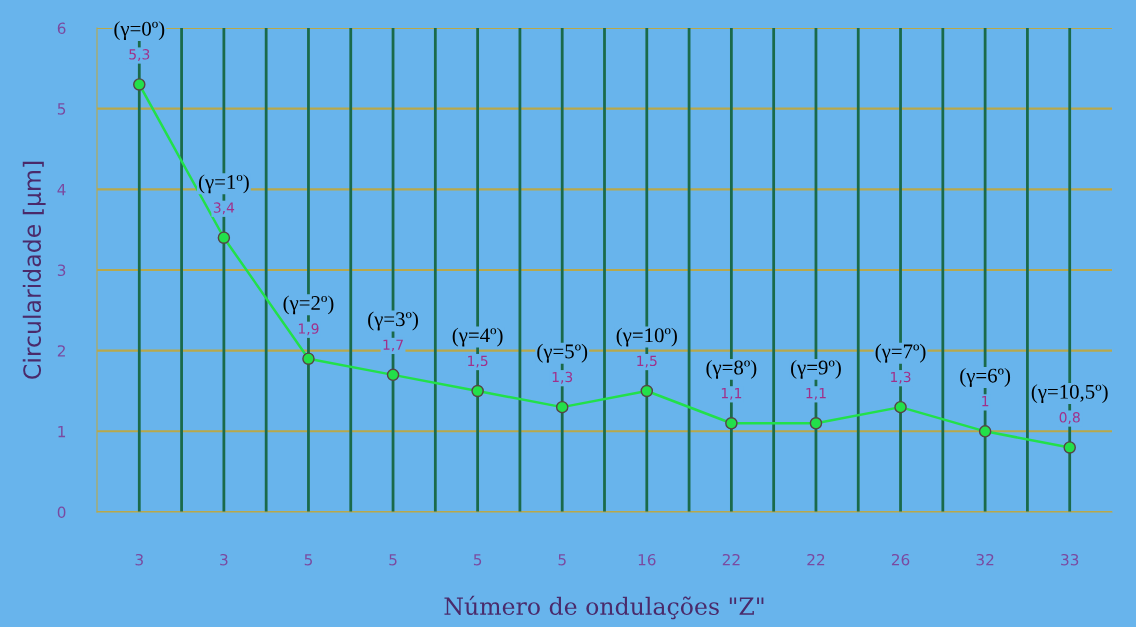 The width and height of the screenshot is (1136, 627). What do you see at coordinates (61, 270) in the screenshot?
I see `y-tick-label: 3` at bounding box center [61, 270].